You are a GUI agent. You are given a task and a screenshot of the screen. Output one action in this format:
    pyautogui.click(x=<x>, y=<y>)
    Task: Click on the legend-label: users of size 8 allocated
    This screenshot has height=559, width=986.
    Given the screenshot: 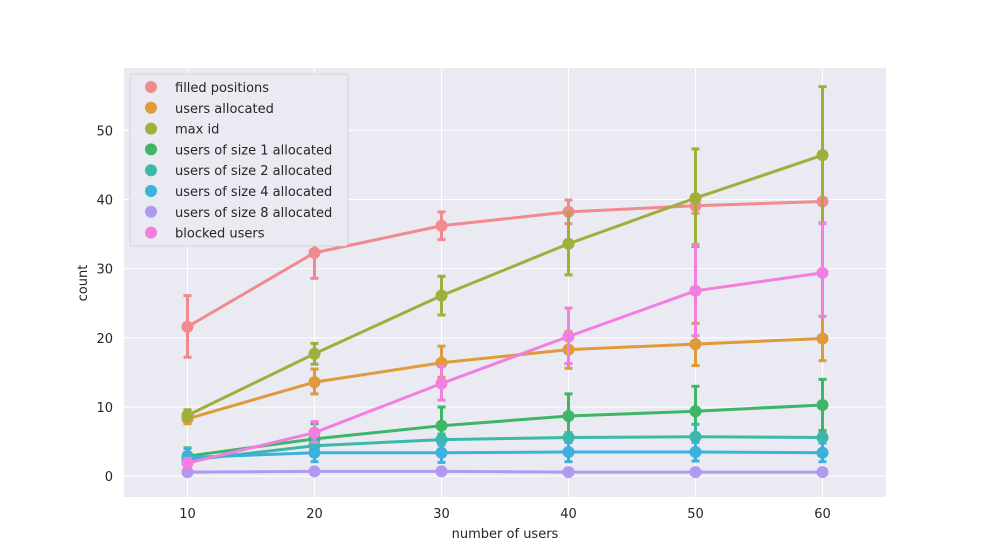 What is the action you would take?
    pyautogui.click(x=253, y=213)
    